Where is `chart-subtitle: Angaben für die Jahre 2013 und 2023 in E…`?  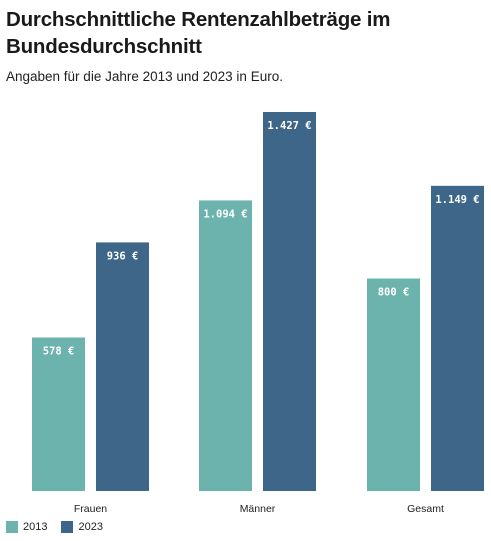 chart-subtitle: Angaben für die Jahre 2013 und 2023 in E… is located at coordinates (144, 76).